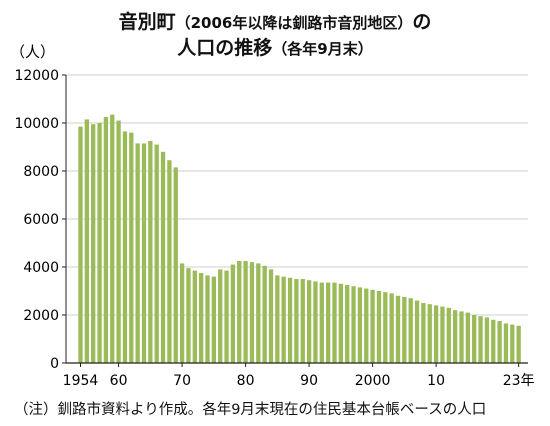  I want to click on bar-1969, so click(175, 265).